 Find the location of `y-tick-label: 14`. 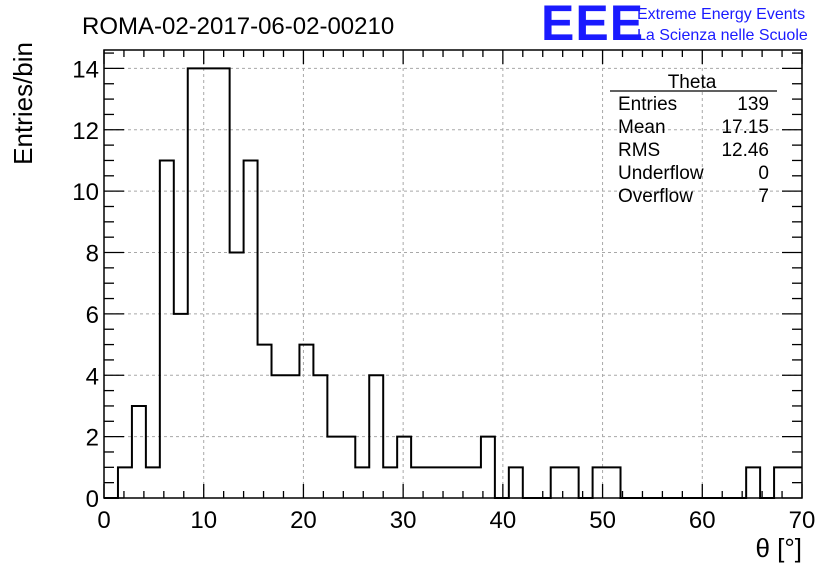

y-tick-label: 14 is located at coordinates (85, 69).